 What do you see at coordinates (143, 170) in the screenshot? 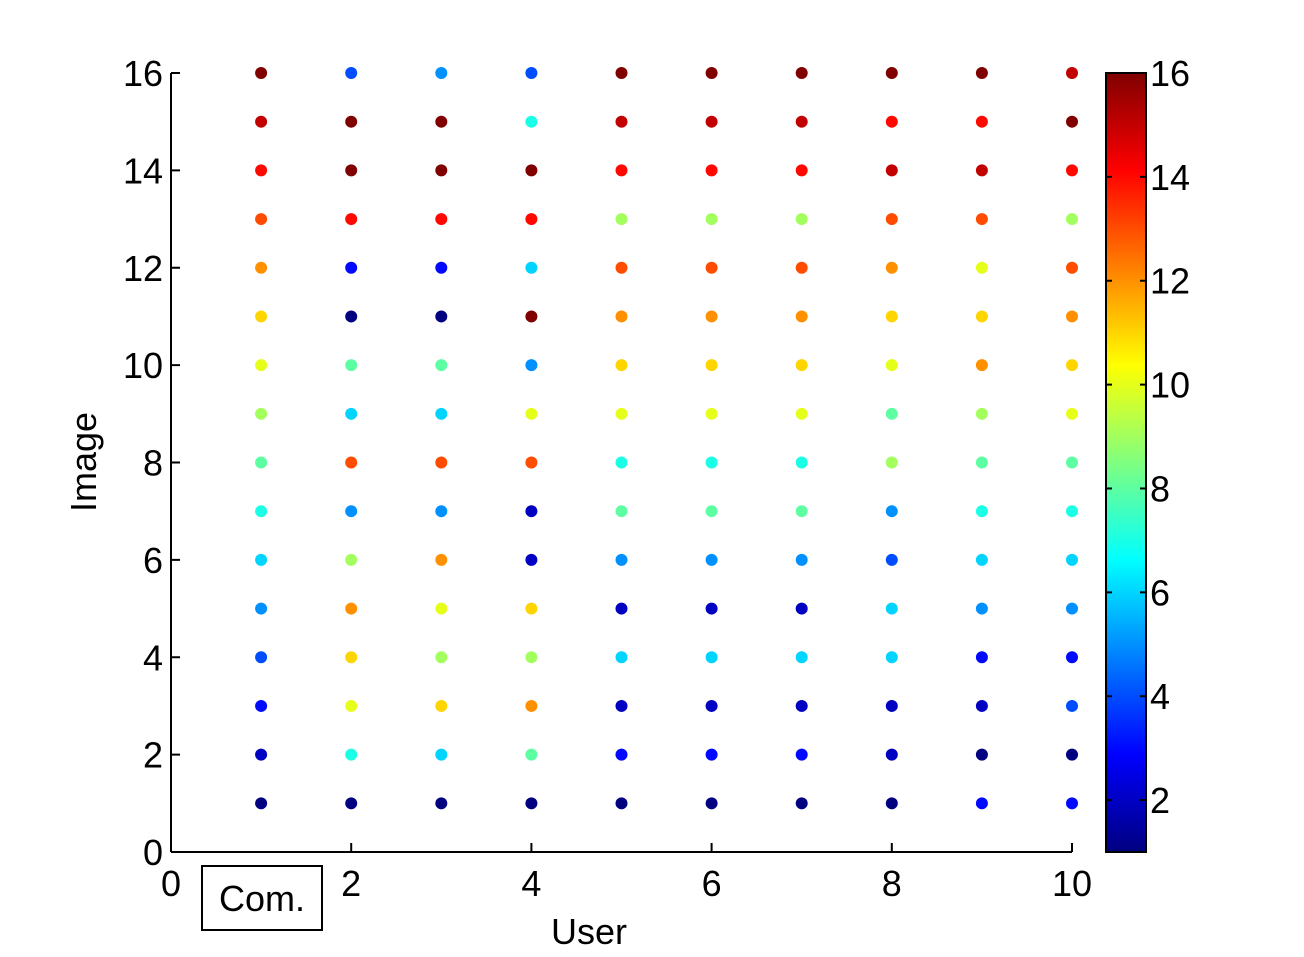
I see `y-tick-label: 14` at bounding box center [143, 170].